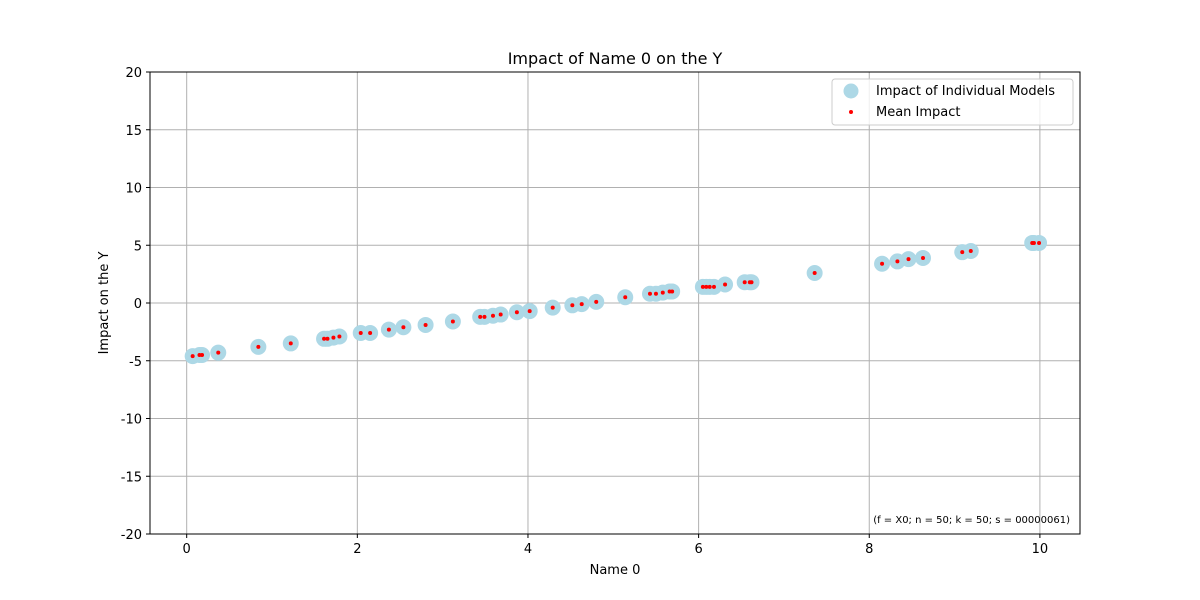 This screenshot has width=1200, height=600. What do you see at coordinates (131, 535) in the screenshot?
I see `y-tick-label: -20` at bounding box center [131, 535].